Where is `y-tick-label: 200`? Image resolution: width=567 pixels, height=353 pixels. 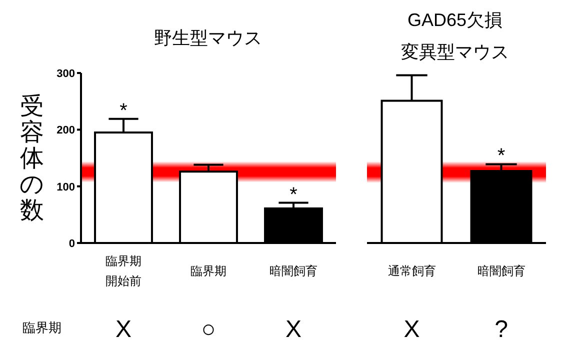 y-tick-label: 200 is located at coordinates (65, 130).